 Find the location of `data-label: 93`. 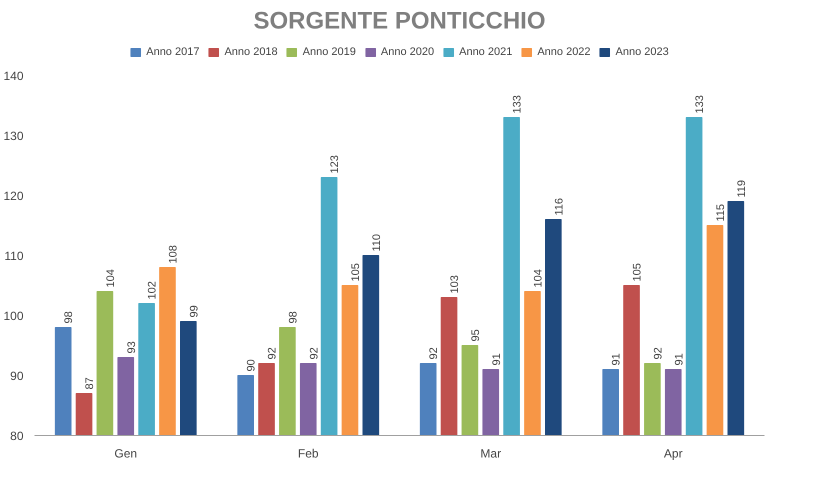

data-label: 93 is located at coordinates (132, 347).